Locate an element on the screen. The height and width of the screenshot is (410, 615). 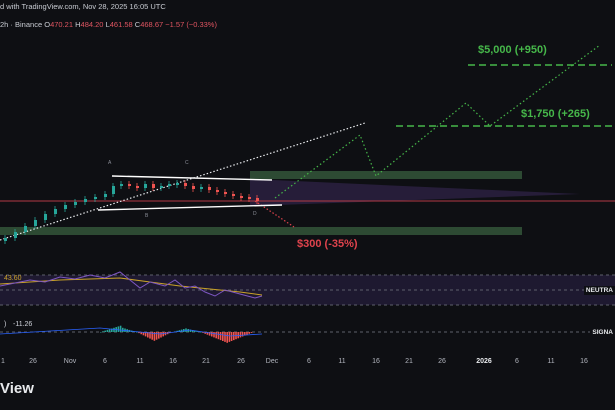
x-tick: Nov is located at coordinates (70, 361).